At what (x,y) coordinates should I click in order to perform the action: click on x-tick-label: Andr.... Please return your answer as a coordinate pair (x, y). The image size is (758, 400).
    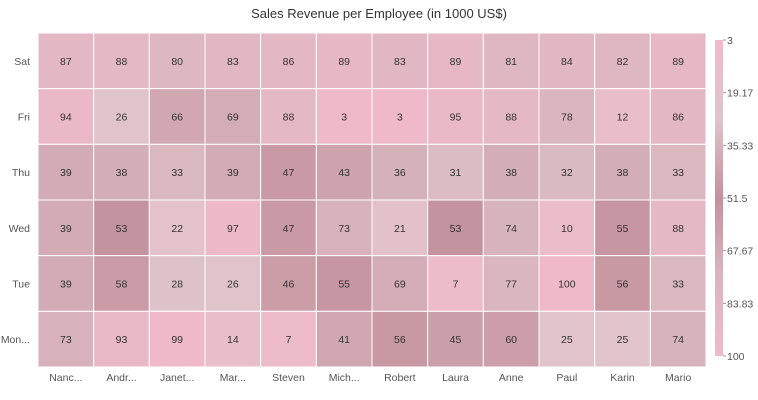
    Looking at the image, I should click on (121, 378).